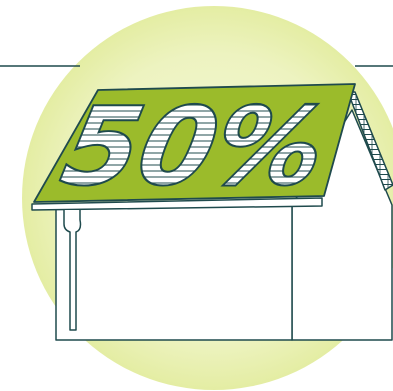 This screenshot has height=391, width=393. What do you see at coordinates (72, 270) in the screenshot?
I see `downspout` at bounding box center [72, 270].